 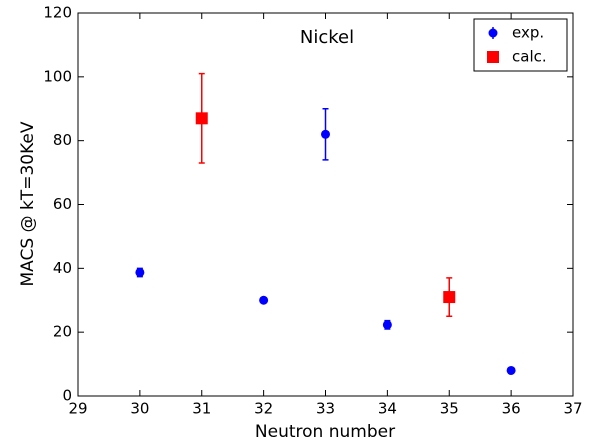 What do you see at coordinates (62, 332) in the screenshot?
I see `y-tick-label: 20` at bounding box center [62, 332].